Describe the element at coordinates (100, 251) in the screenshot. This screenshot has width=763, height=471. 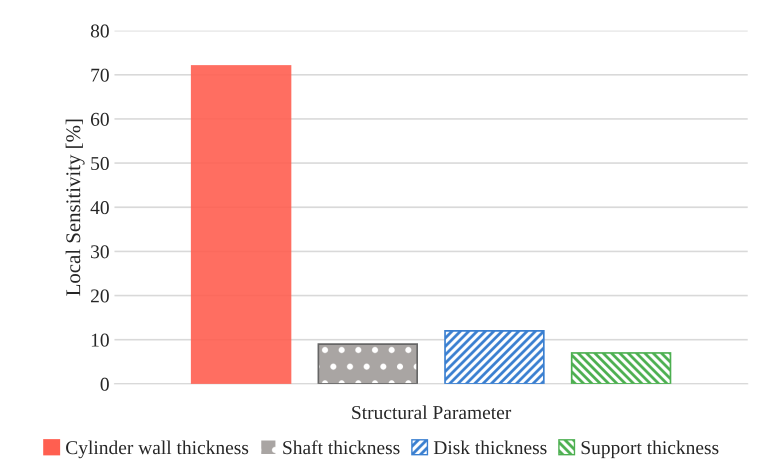
I see `y-tick-label: 30` at that location.